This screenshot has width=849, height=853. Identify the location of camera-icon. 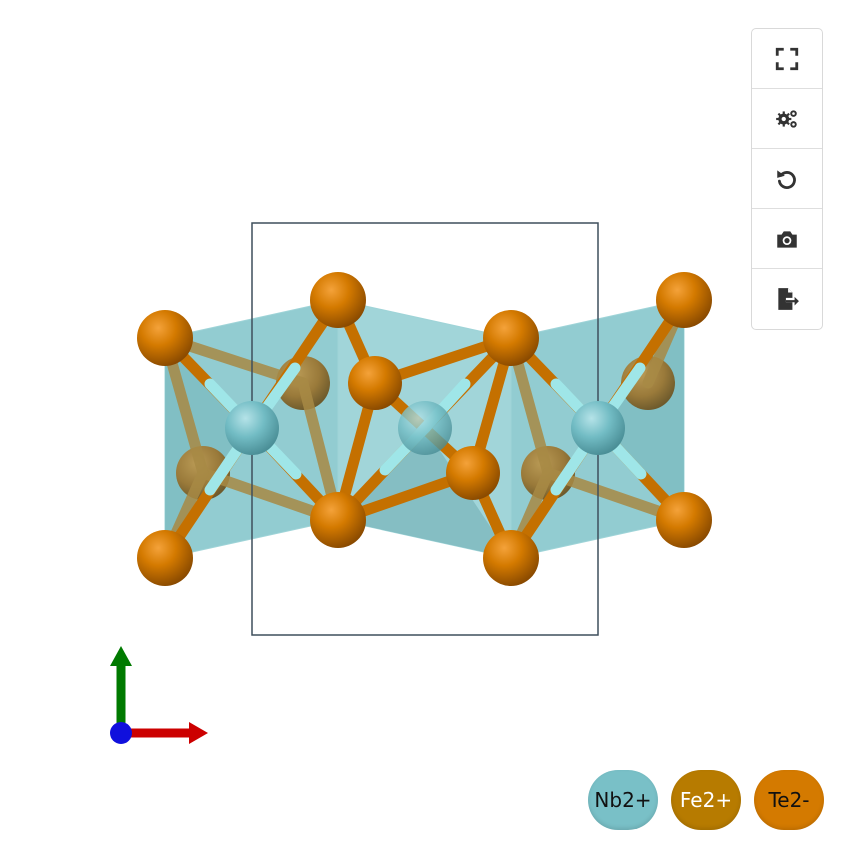
(787, 239).